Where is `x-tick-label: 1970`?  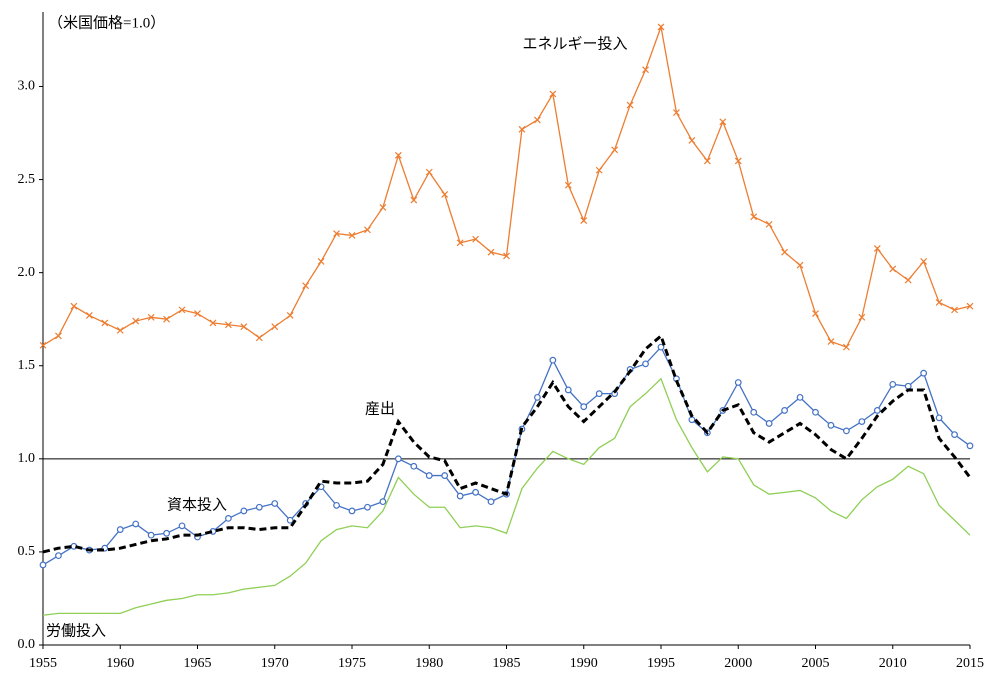
x-tick-label: 1970 is located at coordinates (275, 663).